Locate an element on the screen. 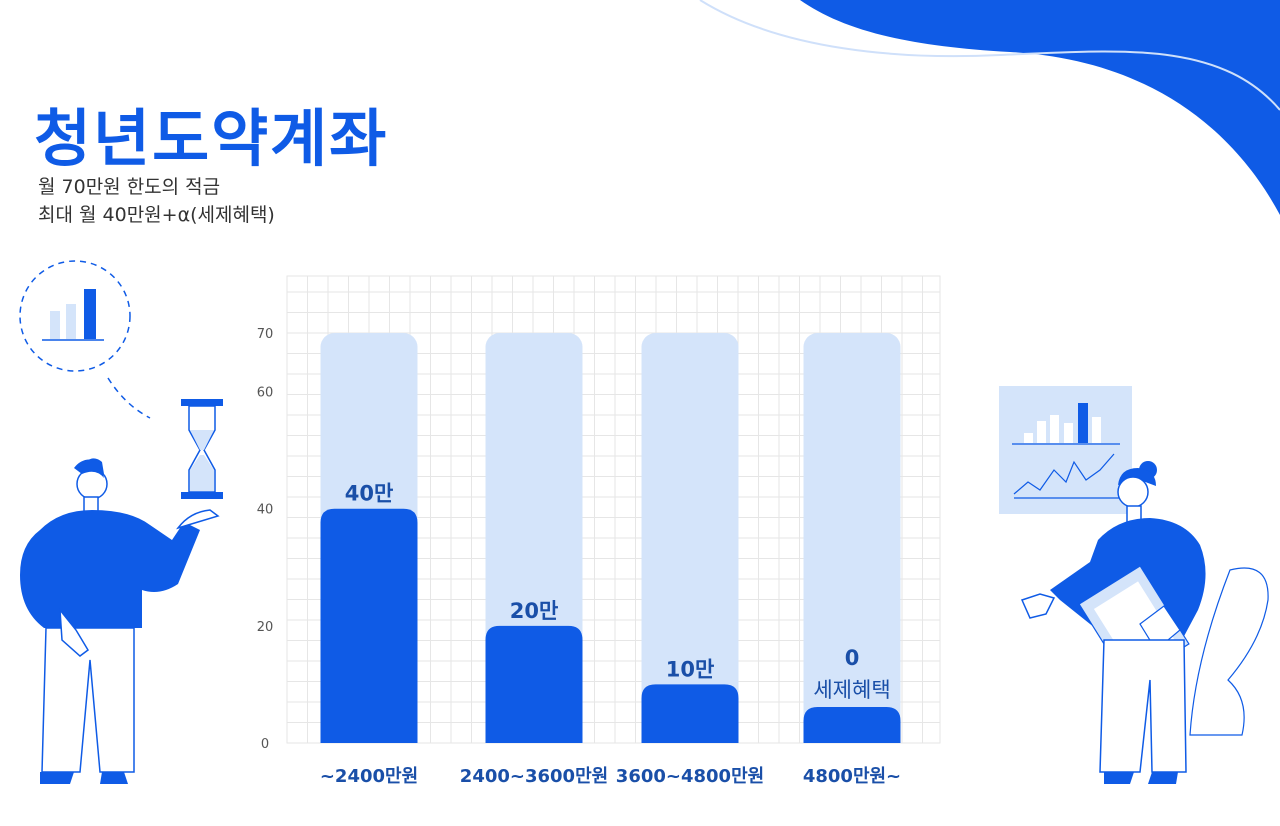  top-wave-line is located at coordinates (989, 55).